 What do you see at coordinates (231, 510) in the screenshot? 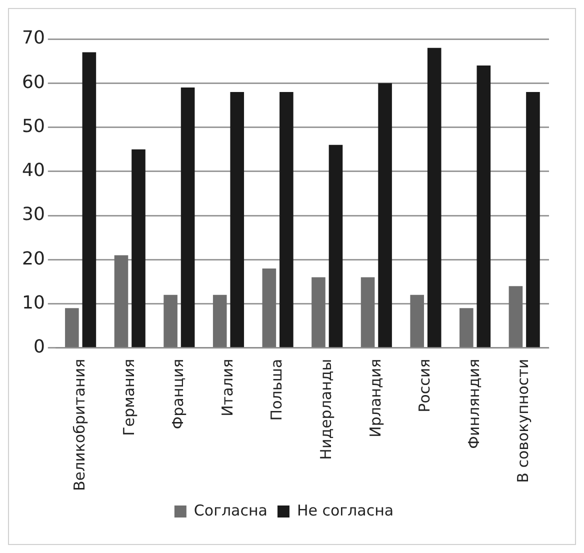
I see `legend-label: Согласна` at bounding box center [231, 510].